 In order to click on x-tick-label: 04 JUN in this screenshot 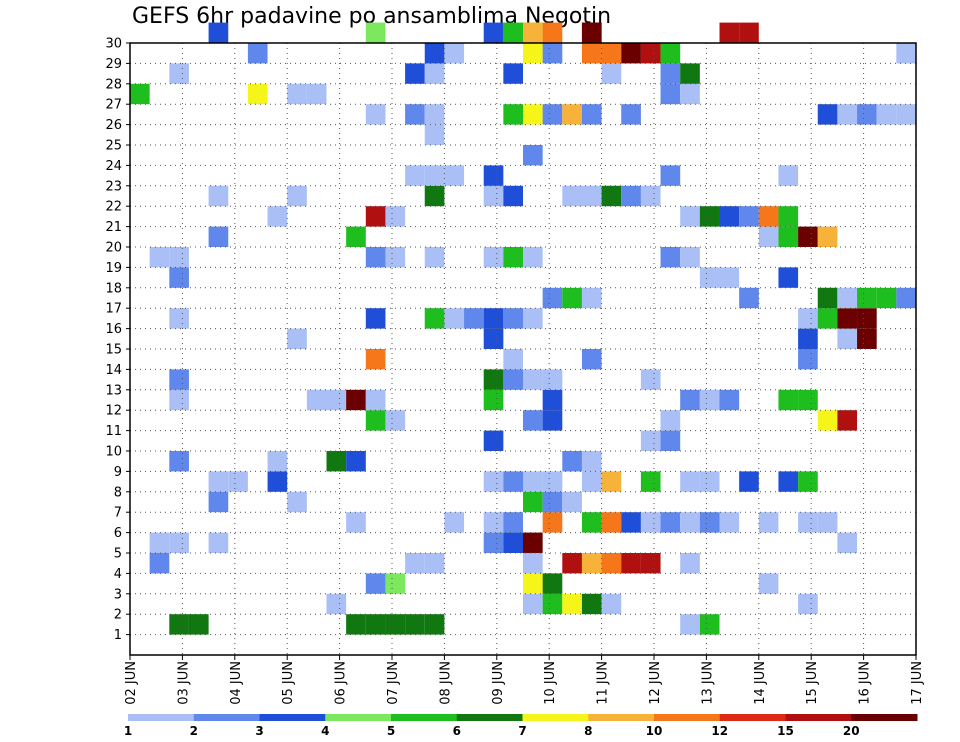, I will do `click(236, 683)`.